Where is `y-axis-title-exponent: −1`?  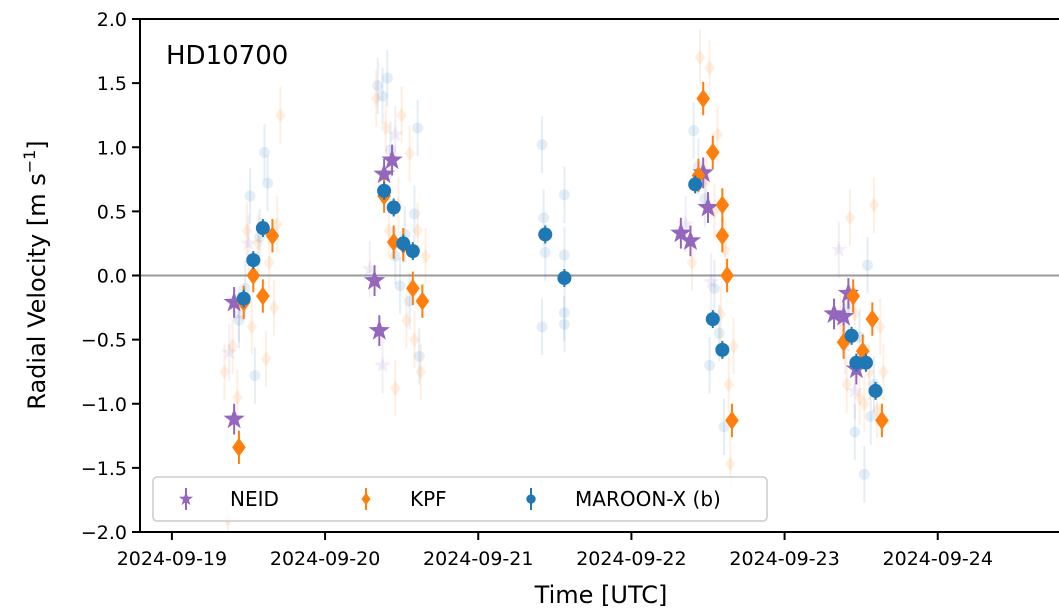
y-axis-title-exponent: −1 is located at coordinates (29, 162).